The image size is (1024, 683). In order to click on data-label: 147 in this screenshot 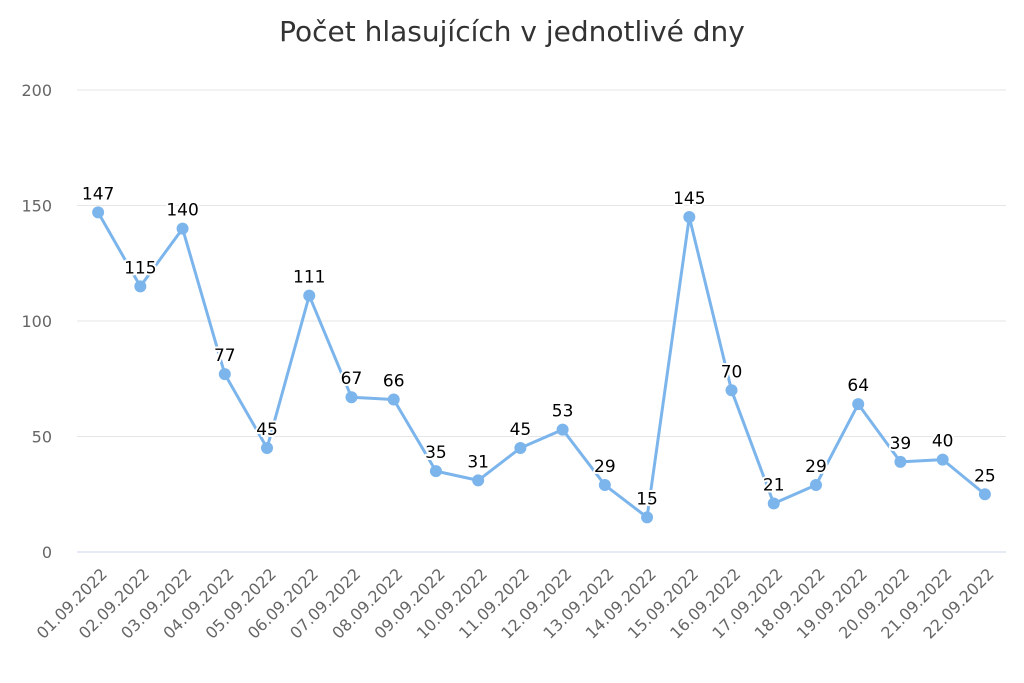, I will do `click(98, 194)`.